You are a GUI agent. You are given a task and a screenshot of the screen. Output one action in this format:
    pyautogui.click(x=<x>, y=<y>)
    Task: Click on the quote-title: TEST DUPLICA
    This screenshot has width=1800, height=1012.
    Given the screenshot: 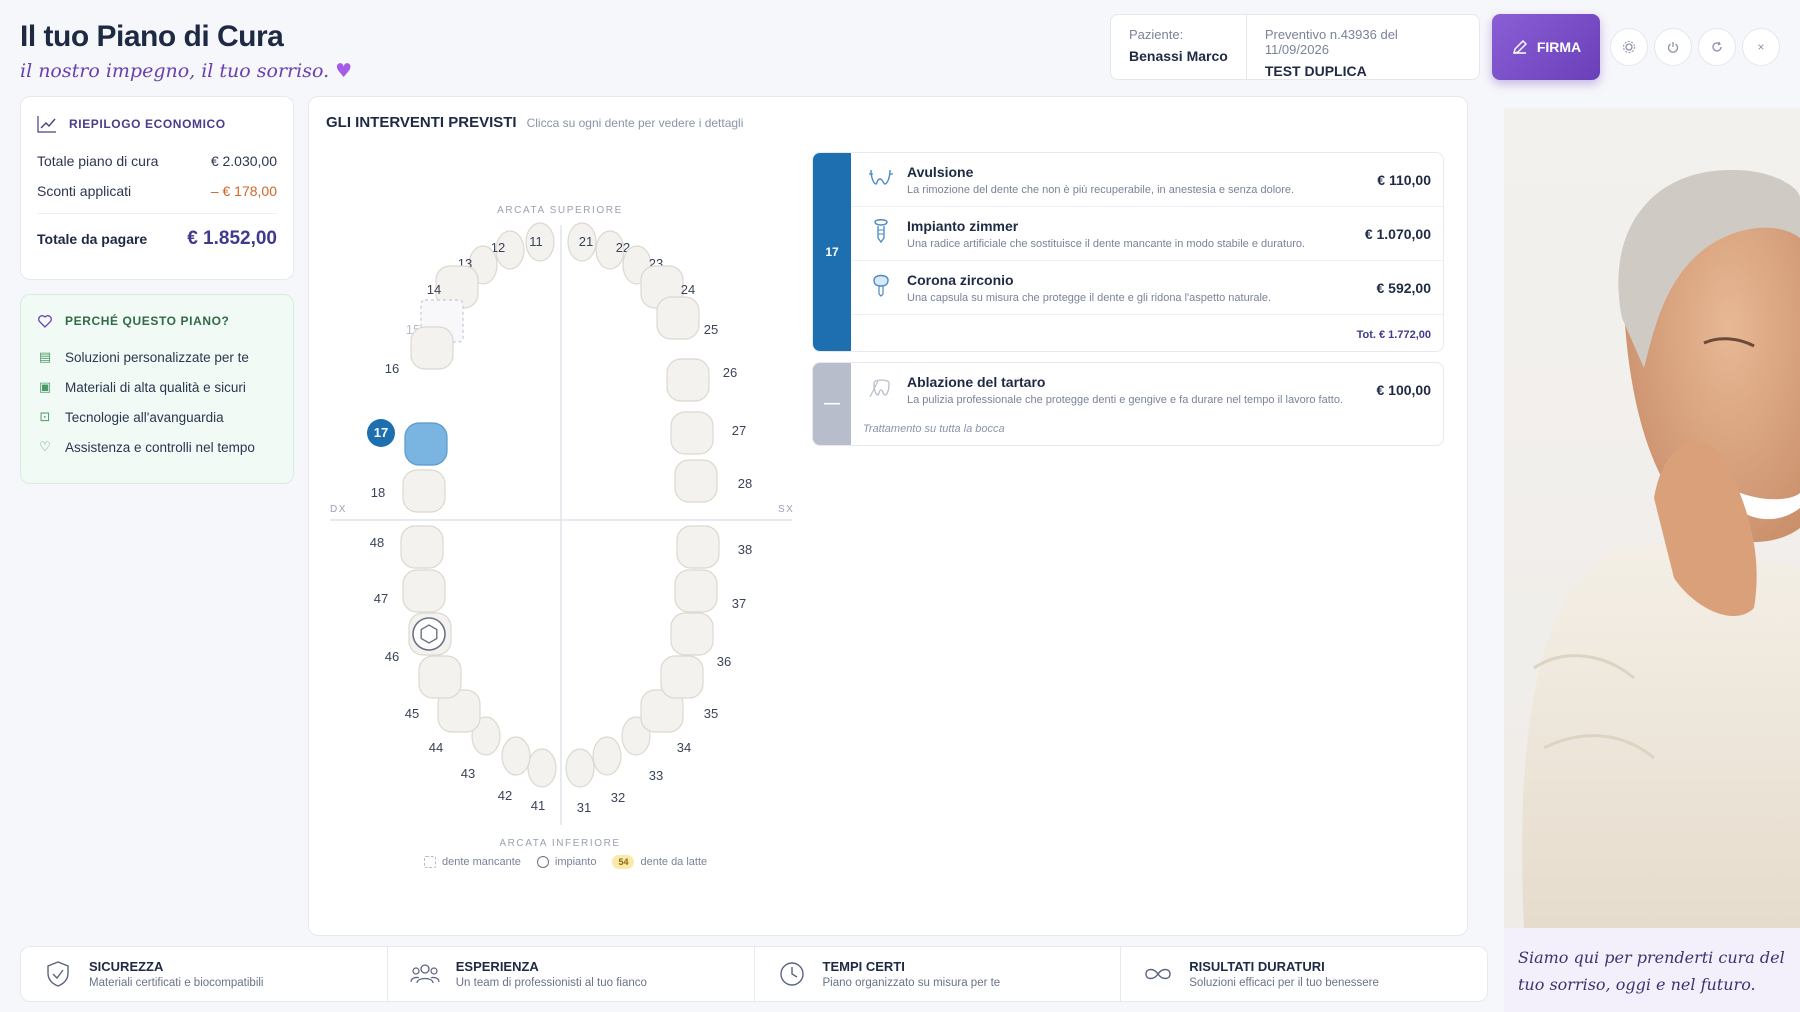 What is the action you would take?
    pyautogui.click(x=1315, y=71)
    